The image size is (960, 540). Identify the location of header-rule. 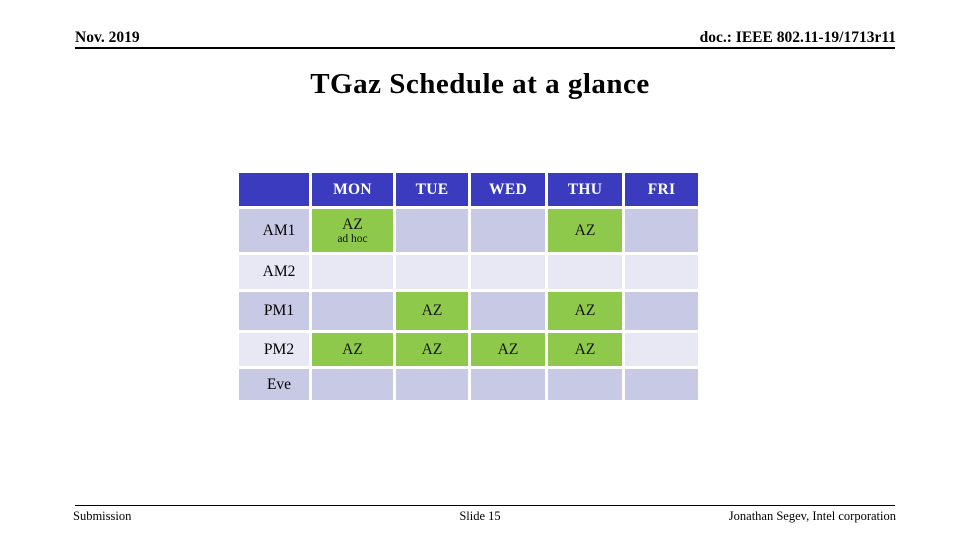
(485, 48).